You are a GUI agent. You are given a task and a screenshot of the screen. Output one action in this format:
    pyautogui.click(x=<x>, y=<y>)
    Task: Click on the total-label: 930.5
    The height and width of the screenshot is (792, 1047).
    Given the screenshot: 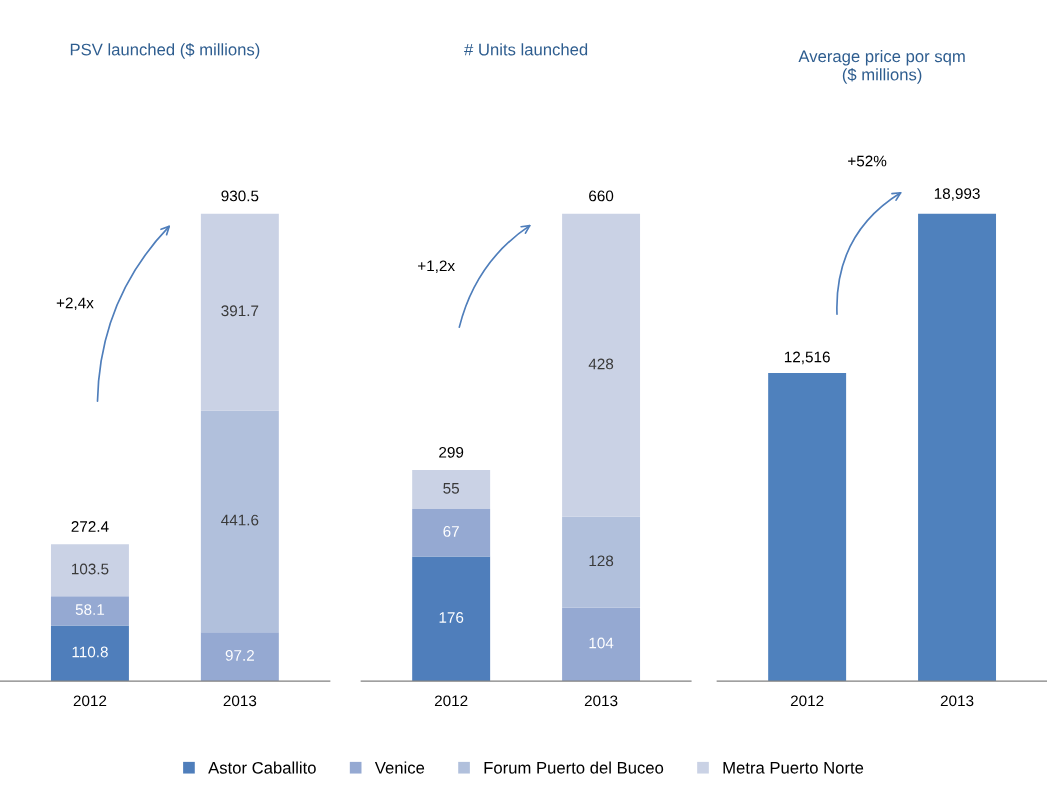 What is the action you would take?
    pyautogui.click(x=240, y=196)
    